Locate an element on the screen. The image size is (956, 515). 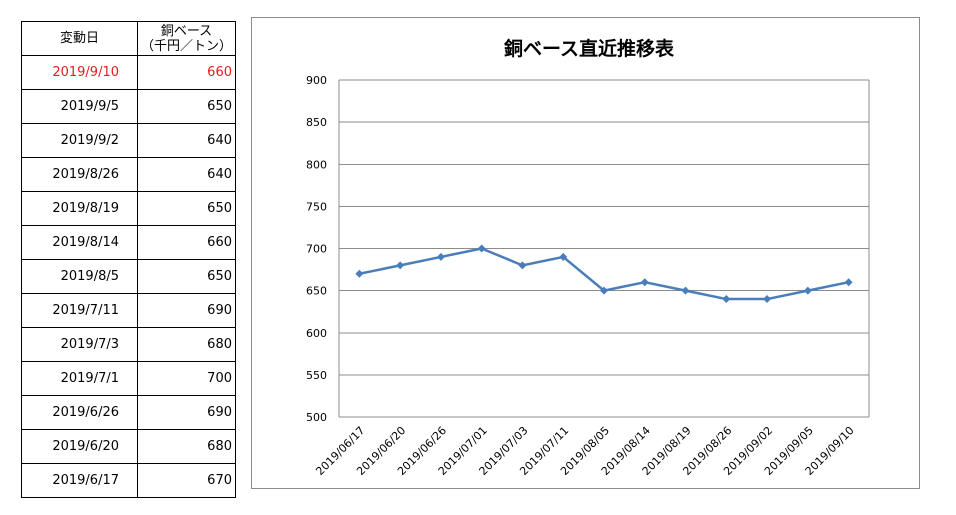
row-date: 2019/7/1 is located at coordinates (79, 378).